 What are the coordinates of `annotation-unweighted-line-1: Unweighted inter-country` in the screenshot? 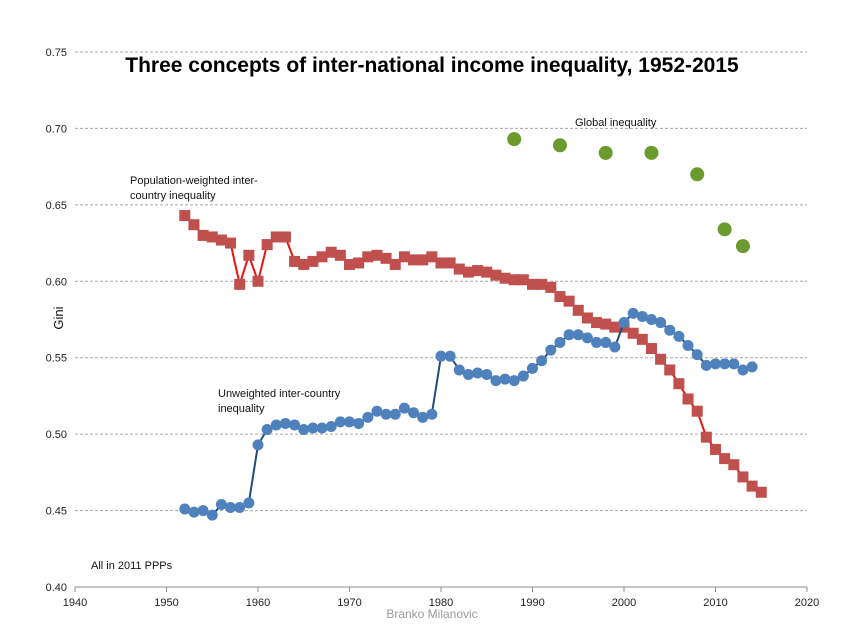 It's located at (279, 394).